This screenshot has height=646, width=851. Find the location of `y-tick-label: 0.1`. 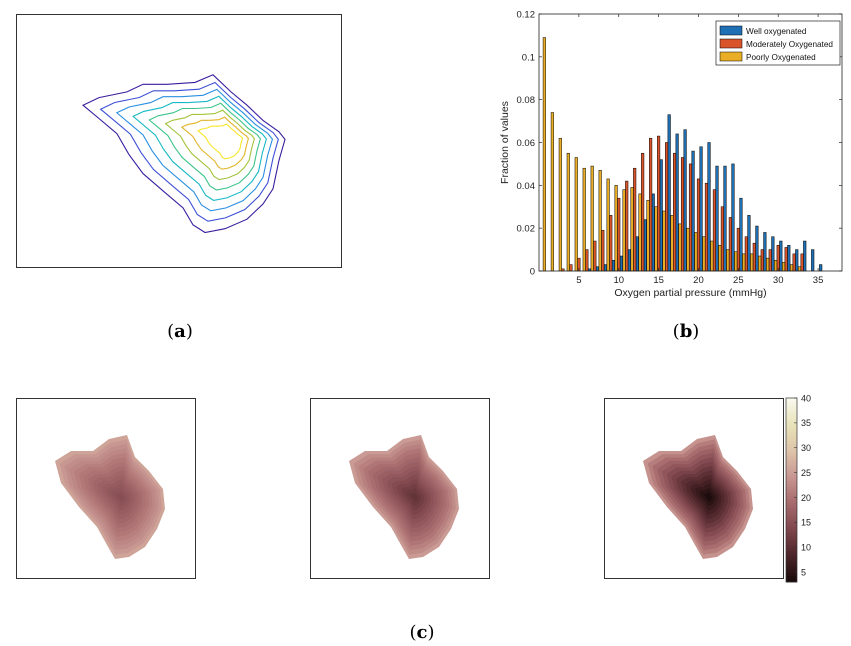

y-tick-label: 0.1 is located at coordinates (528, 57).